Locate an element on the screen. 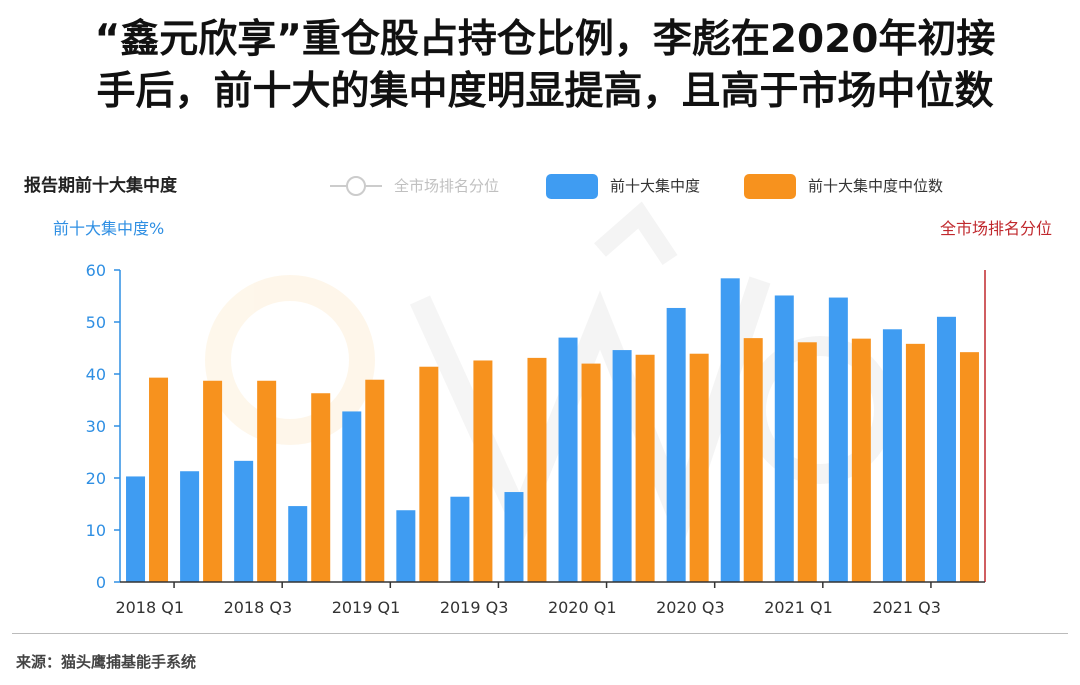 Image resolution: width=1080 pixels, height=685 pixels. headline-line-1: “鑫元欣享”重仓股占持仓比例，李彪在2020年初接 is located at coordinates (545, 39).